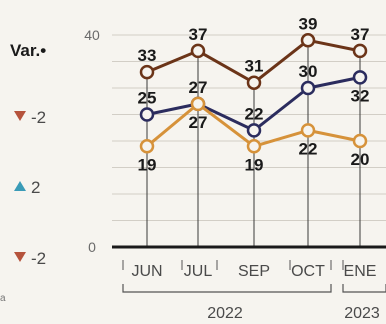 Image resolution: width=386 pixels, height=324 pixels. I want to click on data-label: 20, so click(360, 159).